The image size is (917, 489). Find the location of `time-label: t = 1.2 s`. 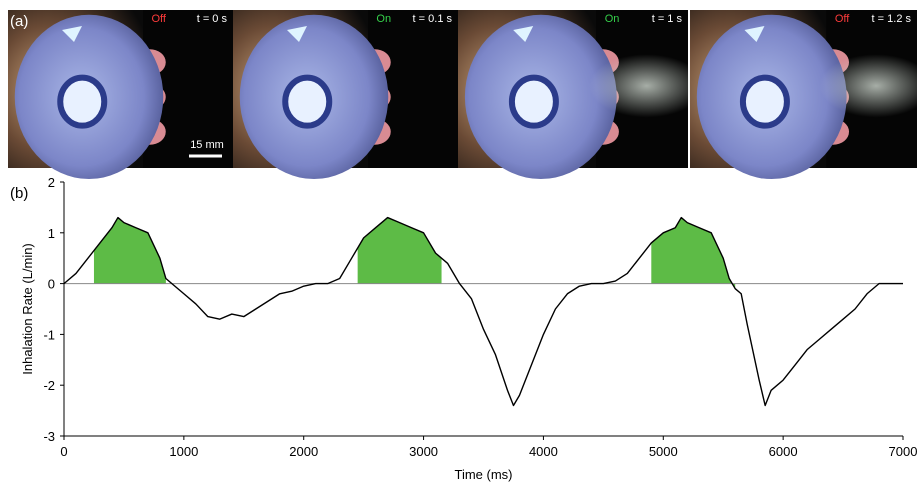

time-label: t = 1.2 s is located at coordinates (892, 19).